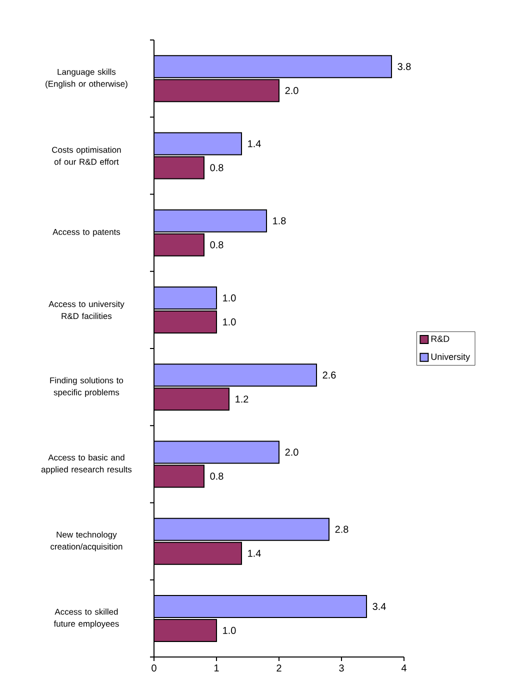 The image size is (513, 687). What do you see at coordinates (341, 529) in the screenshot?
I see `data-label: 2.8` at bounding box center [341, 529].